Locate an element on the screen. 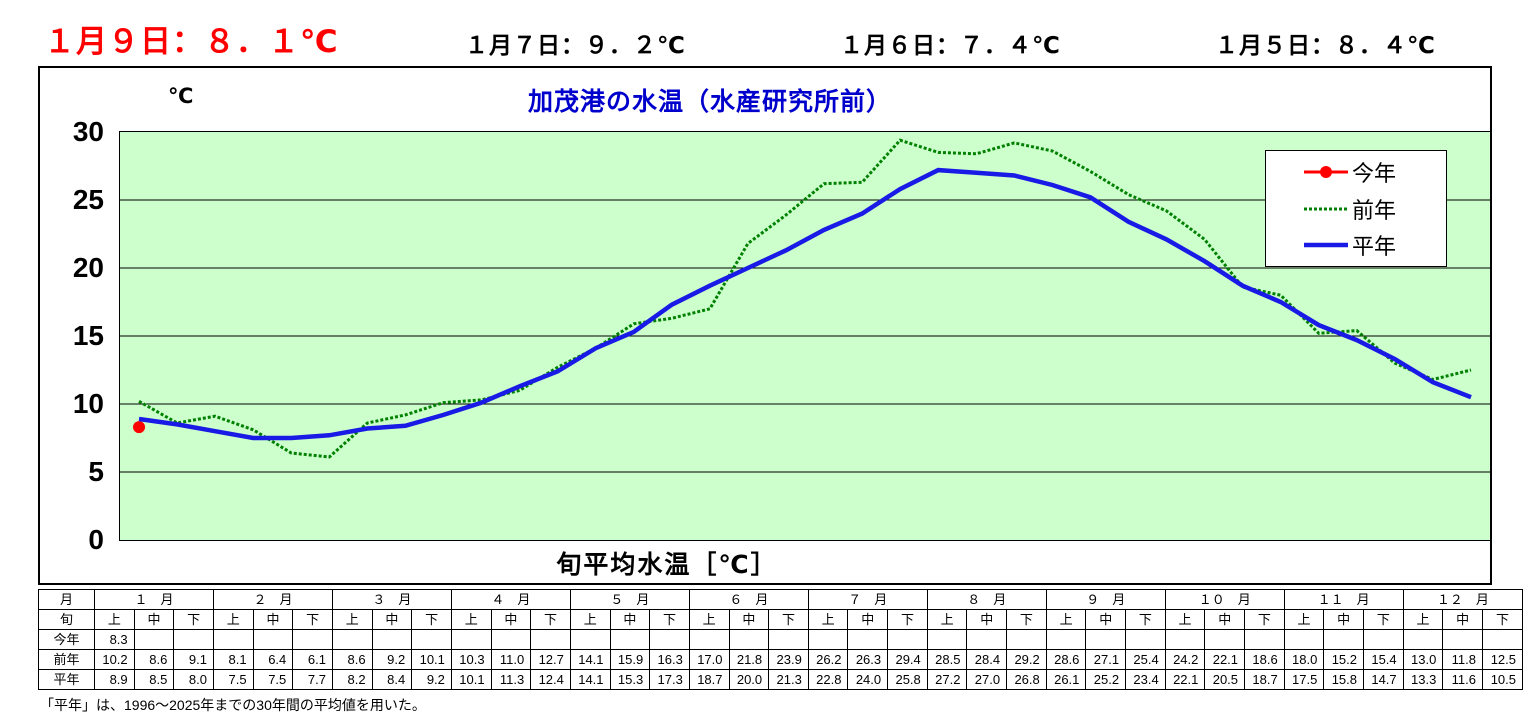 This screenshot has width=1531, height=720. month-header-cell: ５ 月 is located at coordinates (629, 599).